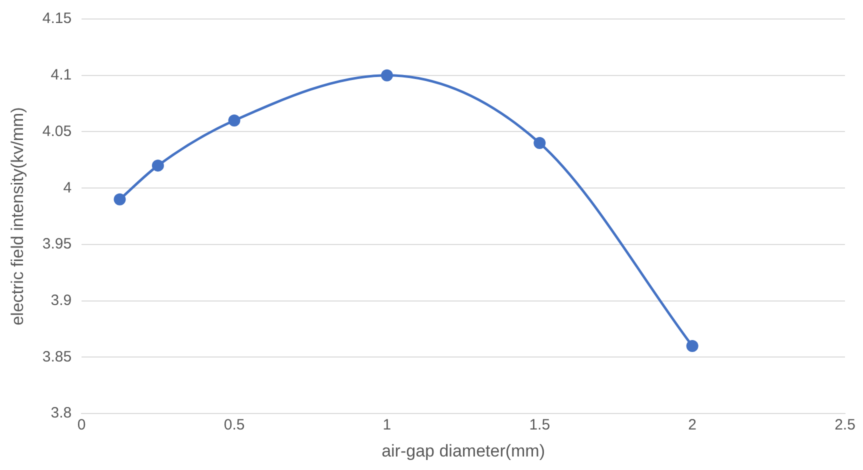  What do you see at coordinates (57, 357) in the screenshot?
I see `y-tick-label: 3.85` at bounding box center [57, 357].